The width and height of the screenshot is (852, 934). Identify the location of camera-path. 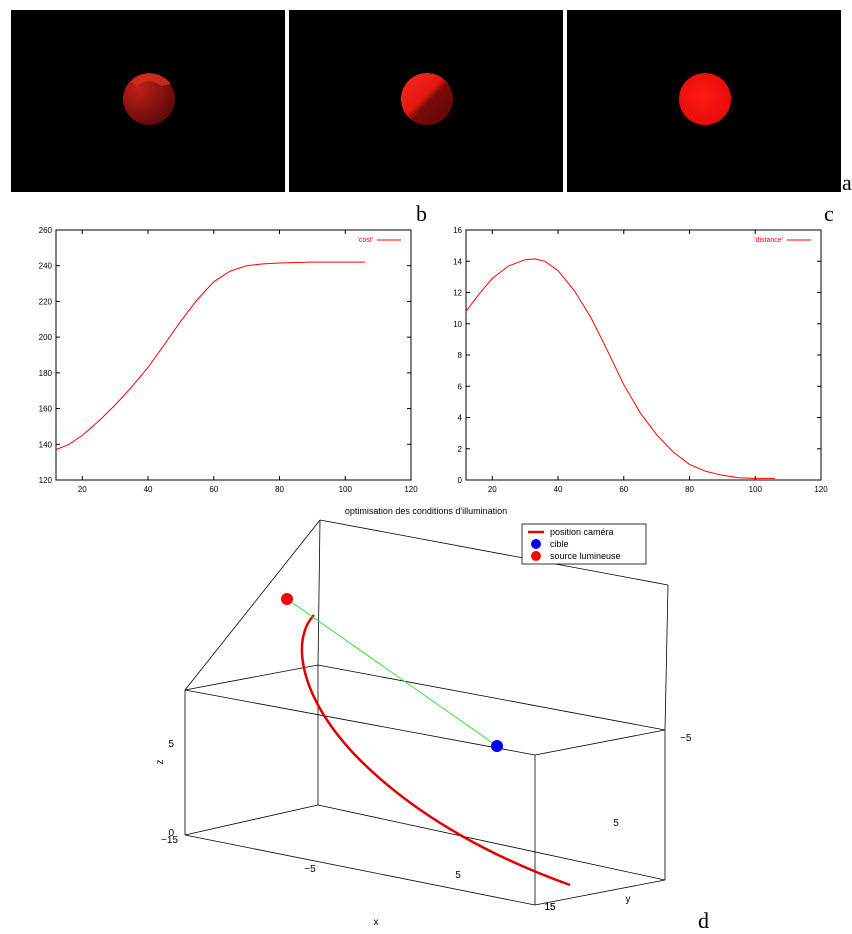
(435, 750).